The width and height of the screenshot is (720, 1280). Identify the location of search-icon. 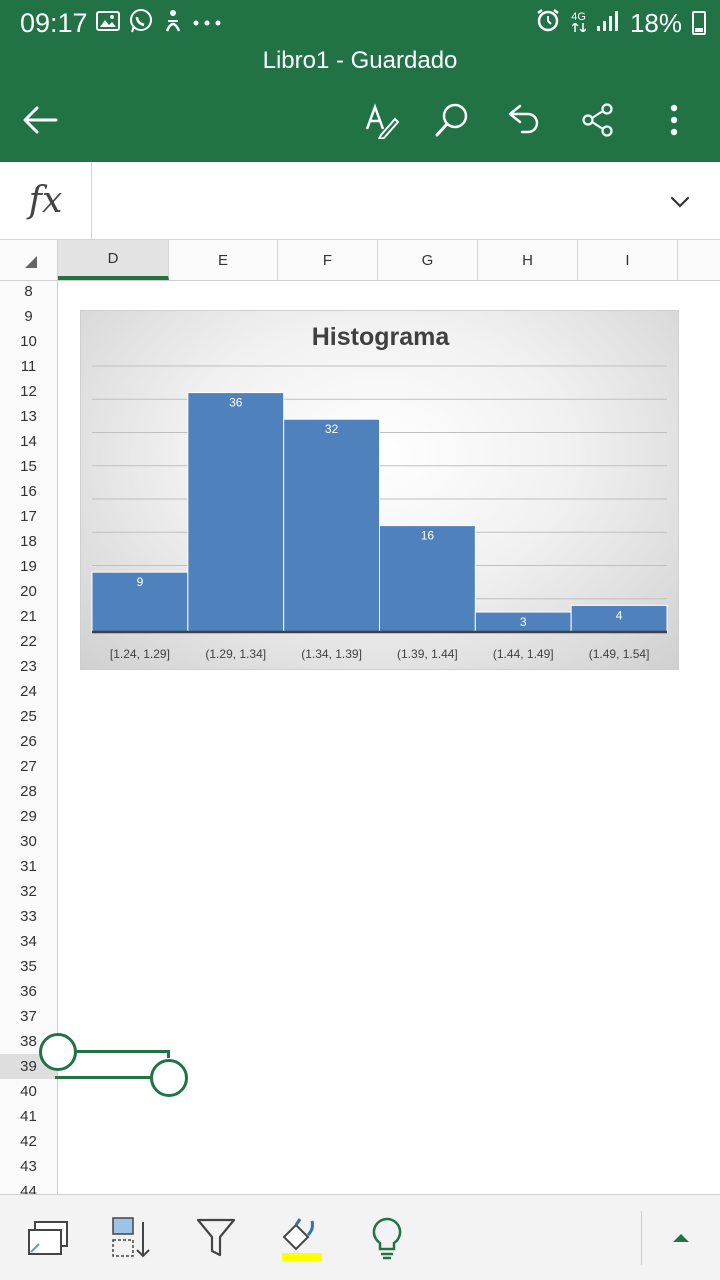
(451, 120).